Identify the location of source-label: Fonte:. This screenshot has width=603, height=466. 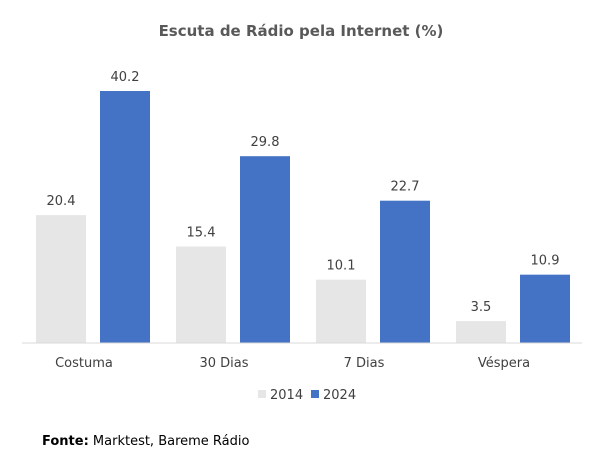
(65, 441).